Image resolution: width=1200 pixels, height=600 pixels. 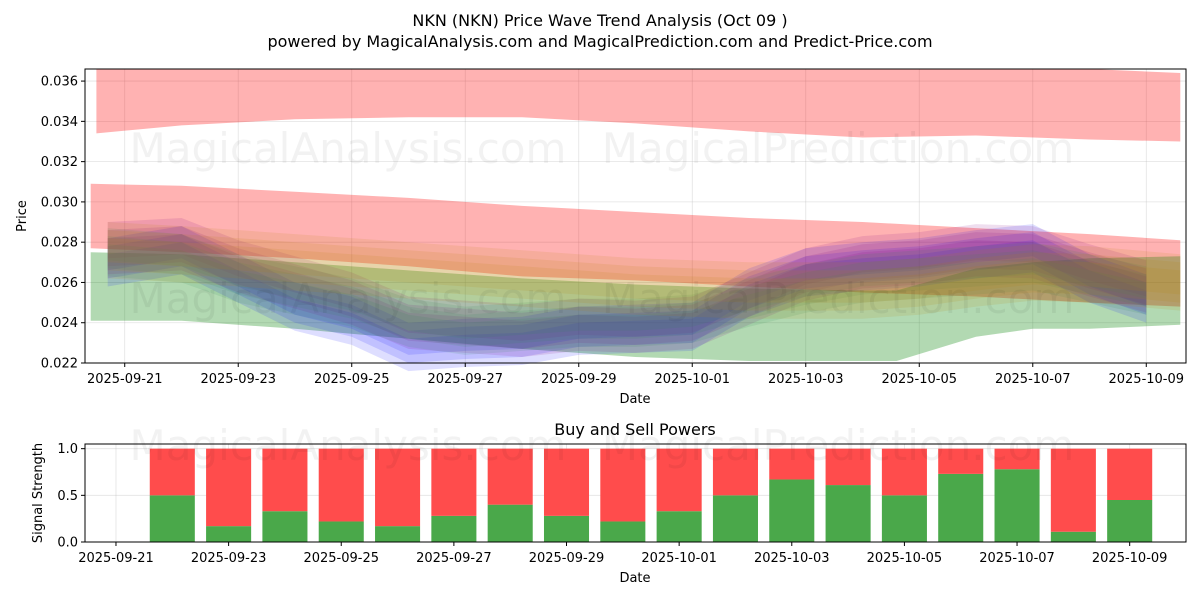 I want to click on price-x-tick-label: 2025-09-23, so click(x=238, y=379).